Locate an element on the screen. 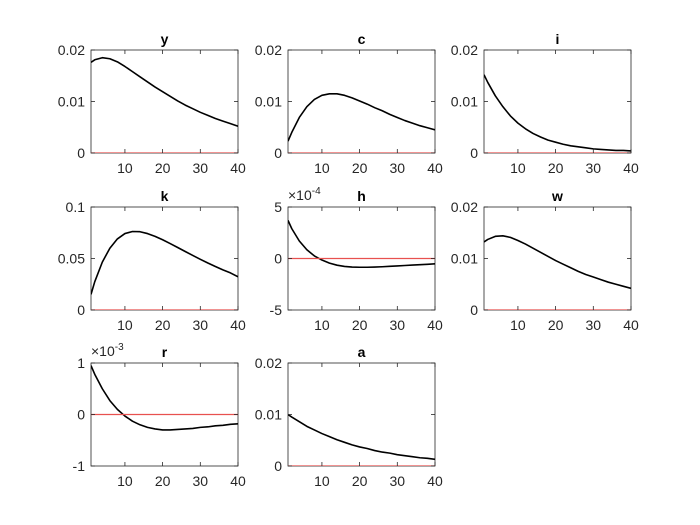 This screenshot has height=525, width=700. subplot-title: k is located at coordinates (165, 196).